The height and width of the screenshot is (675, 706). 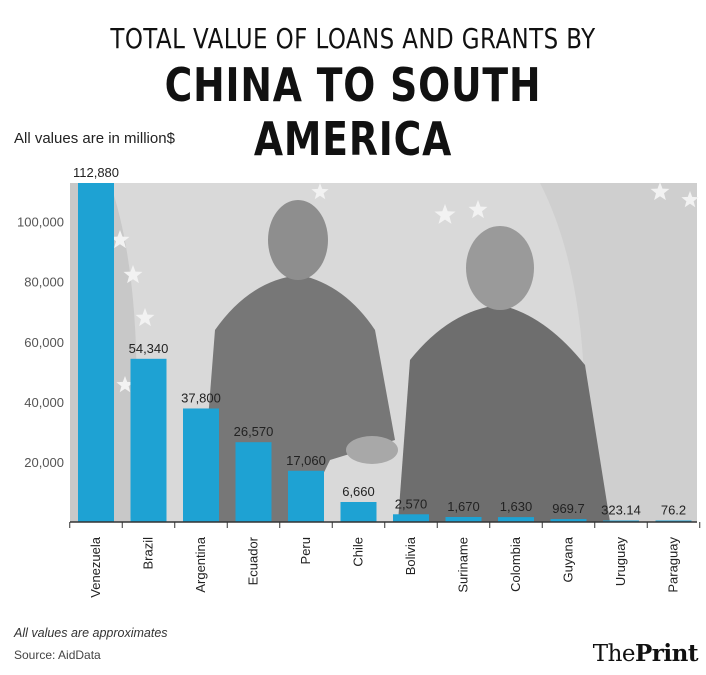 What do you see at coordinates (148, 553) in the screenshot?
I see `x-category-label: Brazil` at bounding box center [148, 553].